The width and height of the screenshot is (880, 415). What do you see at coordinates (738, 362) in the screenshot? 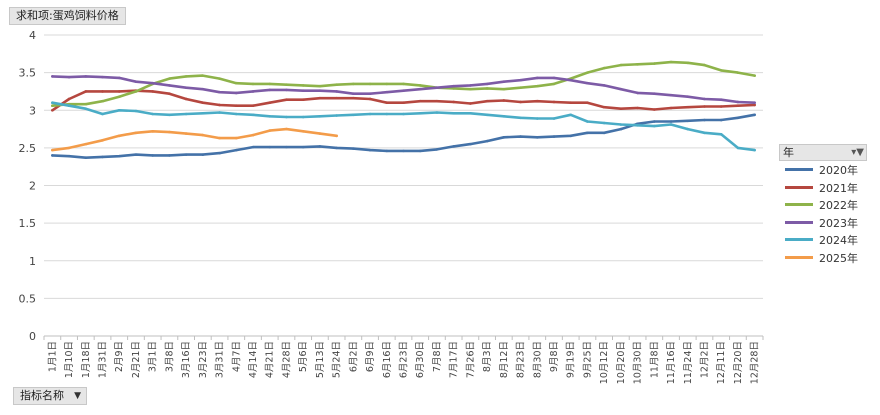
I see `x-tick-label: 12月20日` at bounding box center [738, 362].